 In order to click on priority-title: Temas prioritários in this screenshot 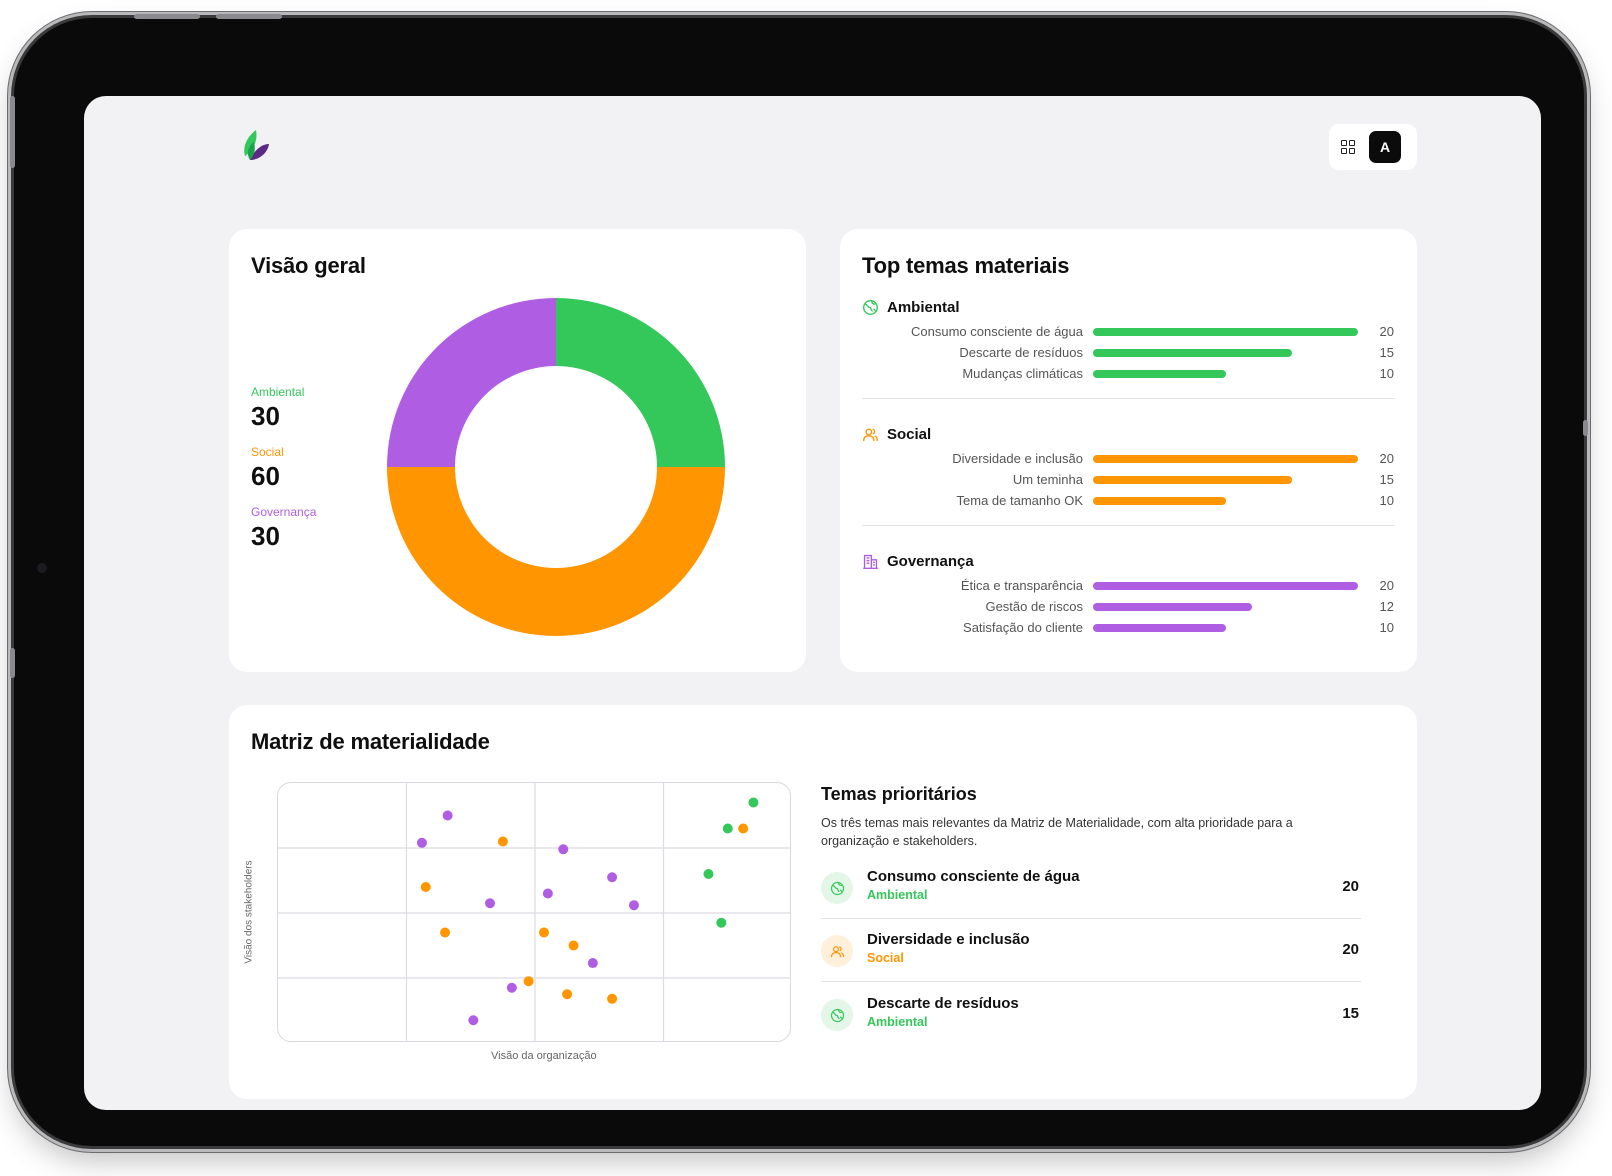, I will do `click(899, 794)`.